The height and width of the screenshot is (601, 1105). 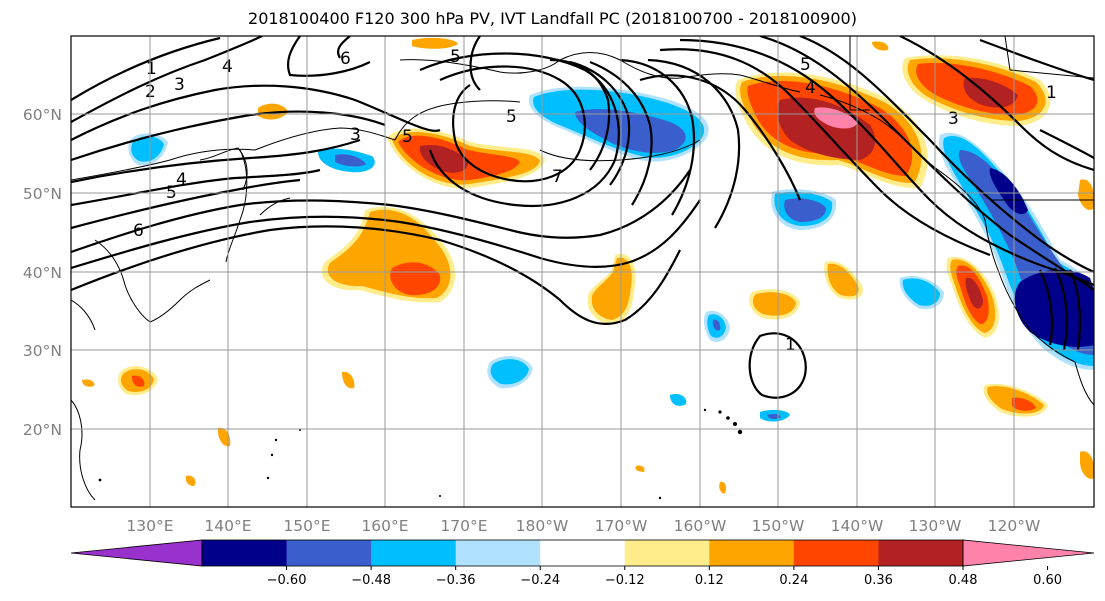 I want to click on lon-label: 130°W, so click(x=935, y=526).